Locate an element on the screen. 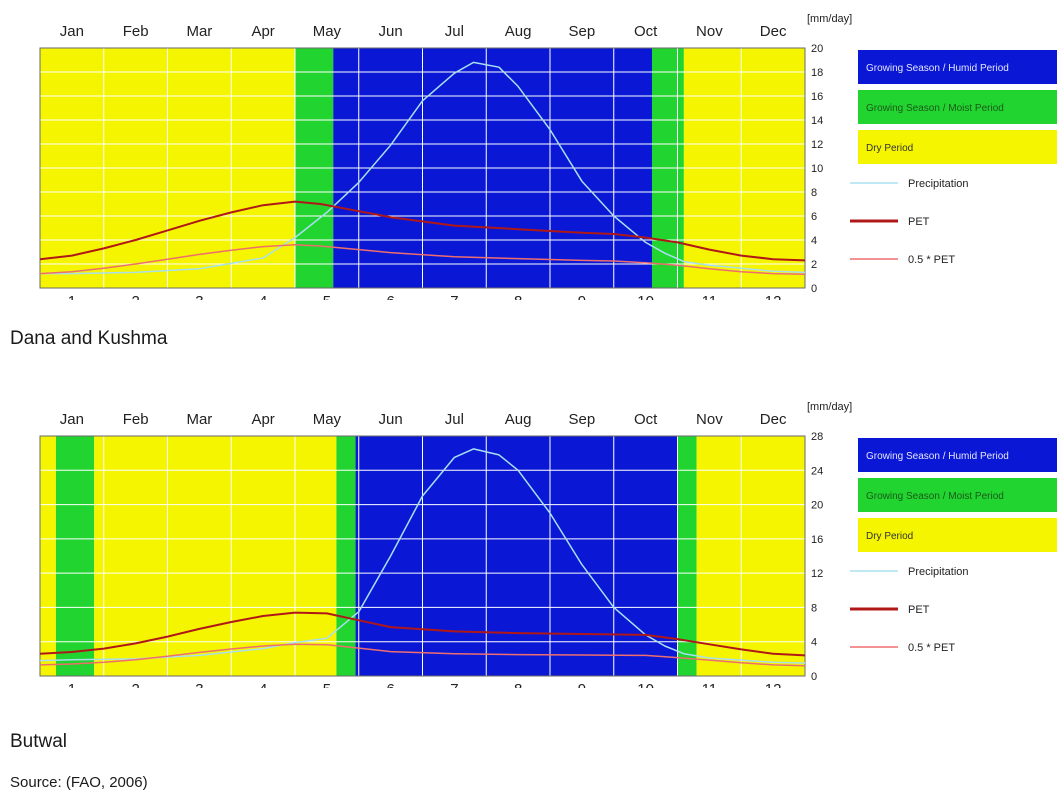 The image size is (1057, 803). y-tick-label: 0 is located at coordinates (814, 677).